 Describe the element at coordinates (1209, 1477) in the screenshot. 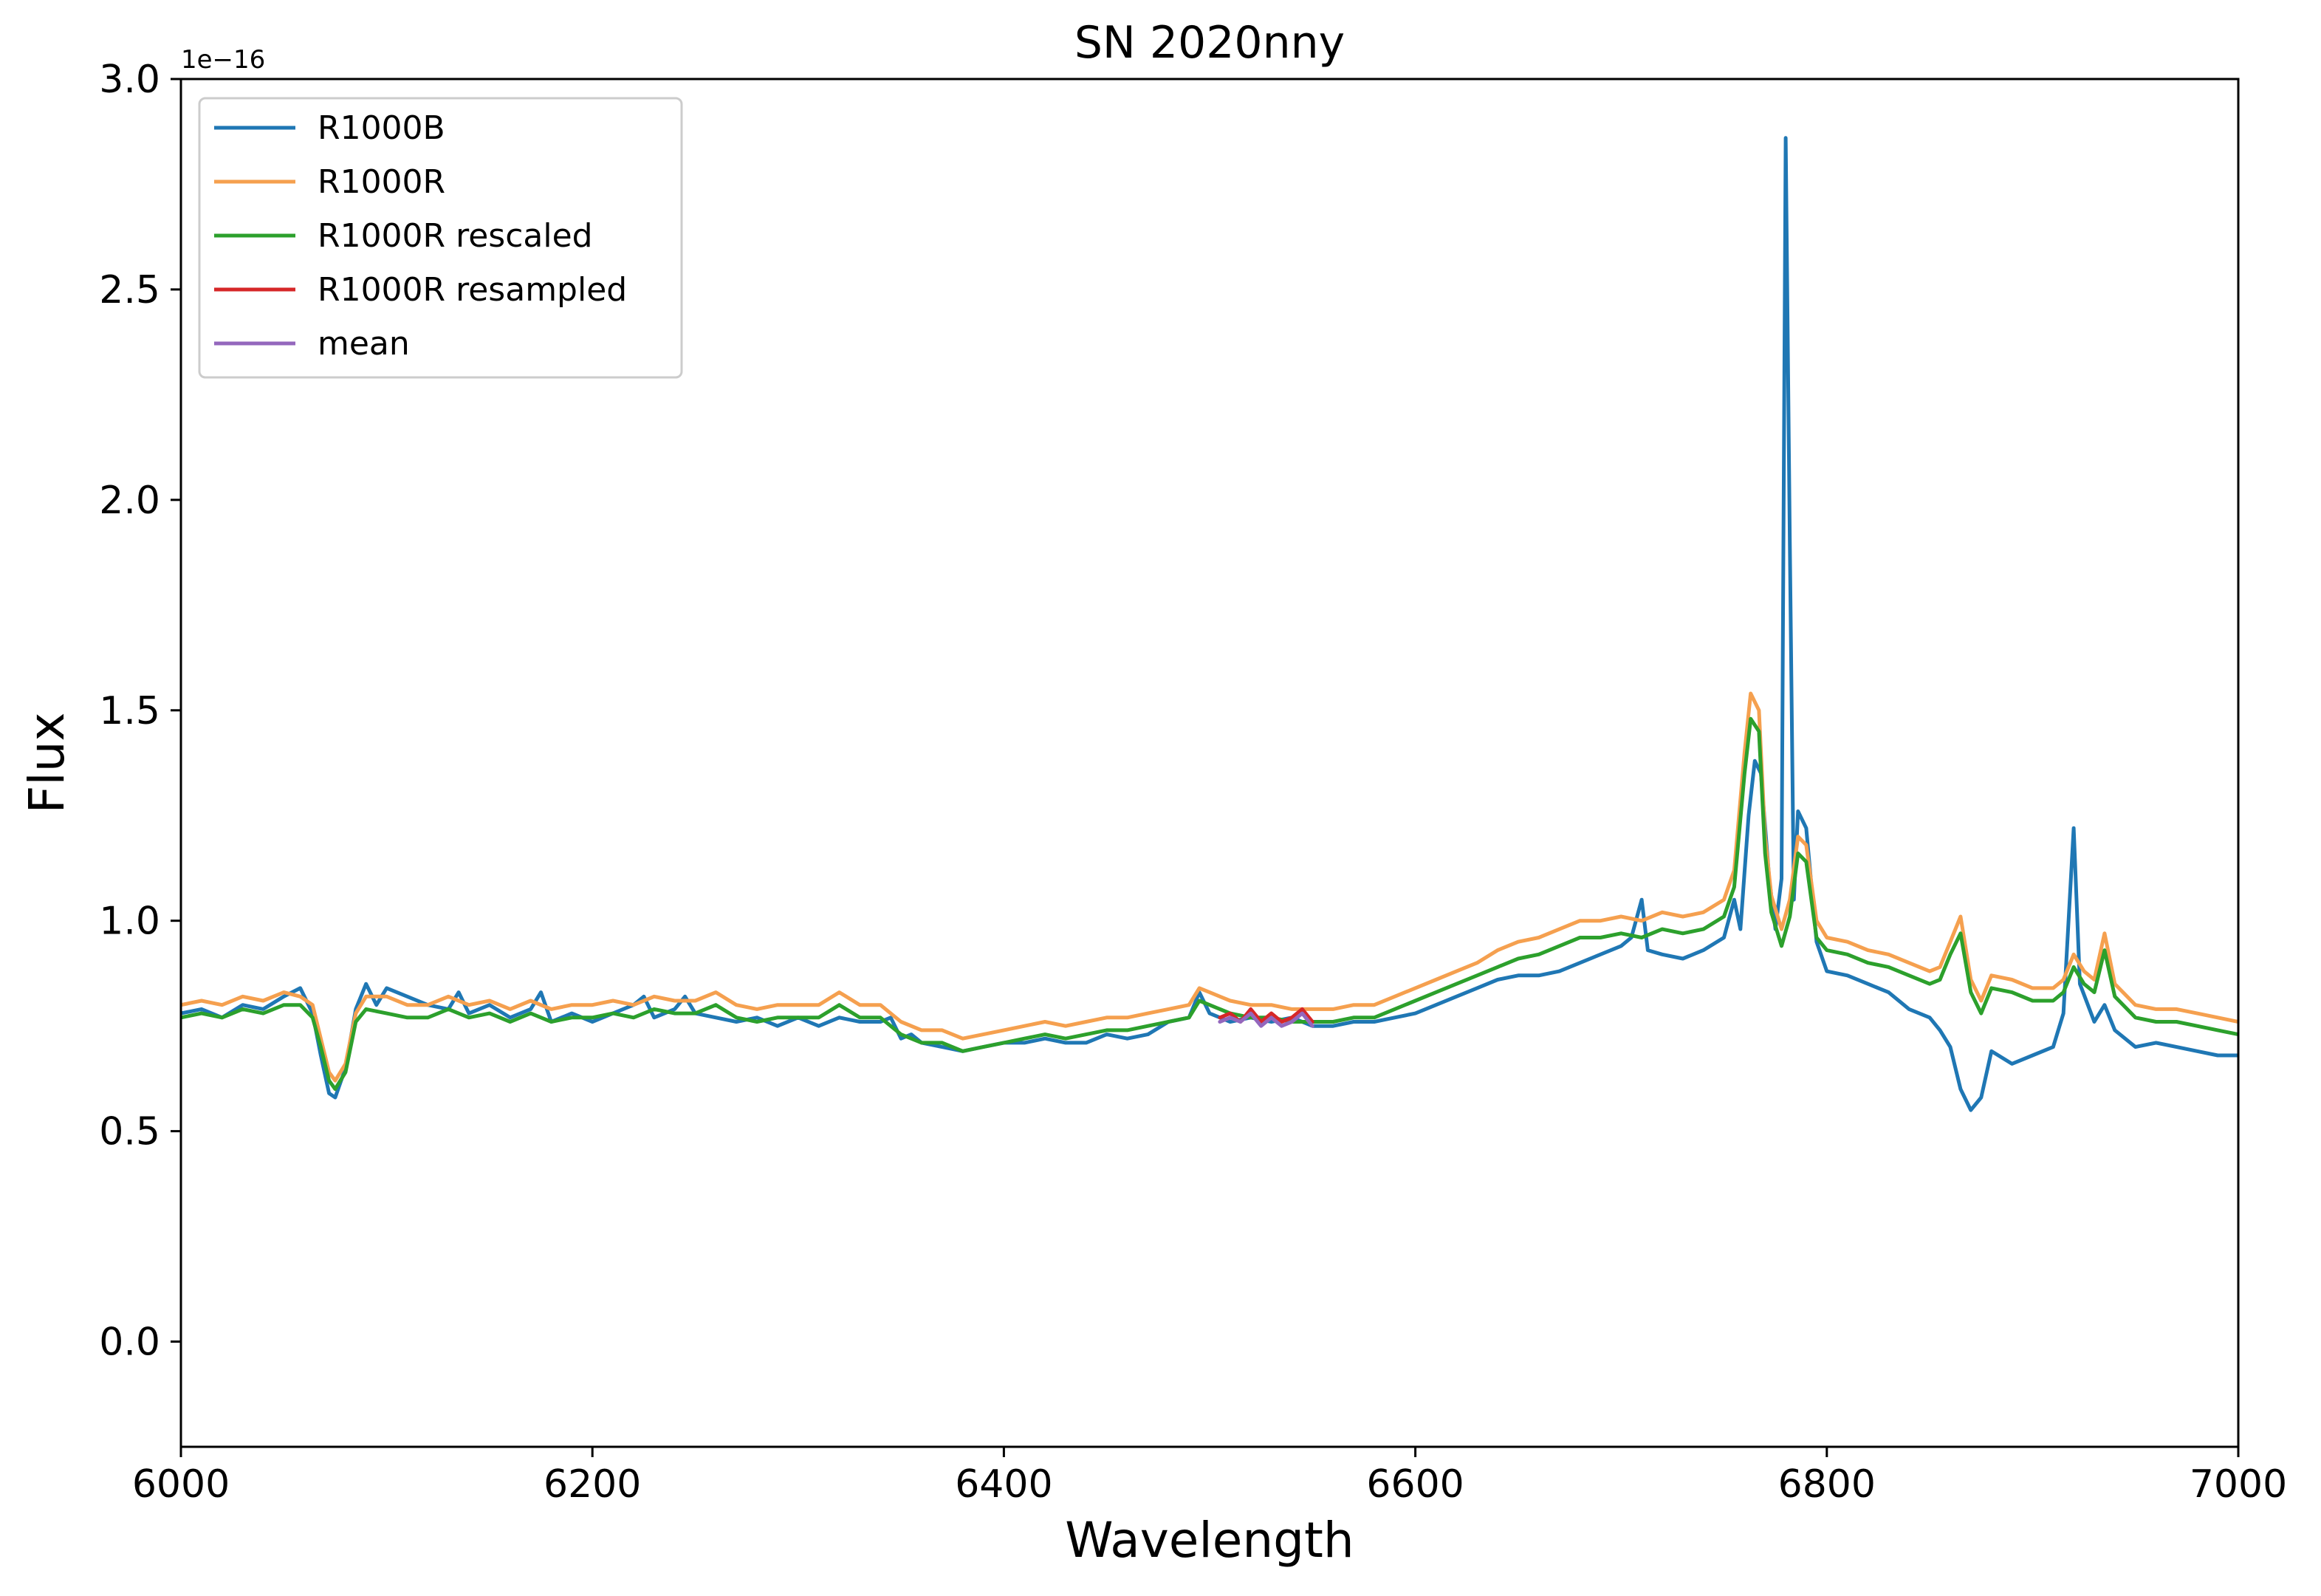

I see `x-axis: 6000 6200 6400 6600 6800 7000` at that location.